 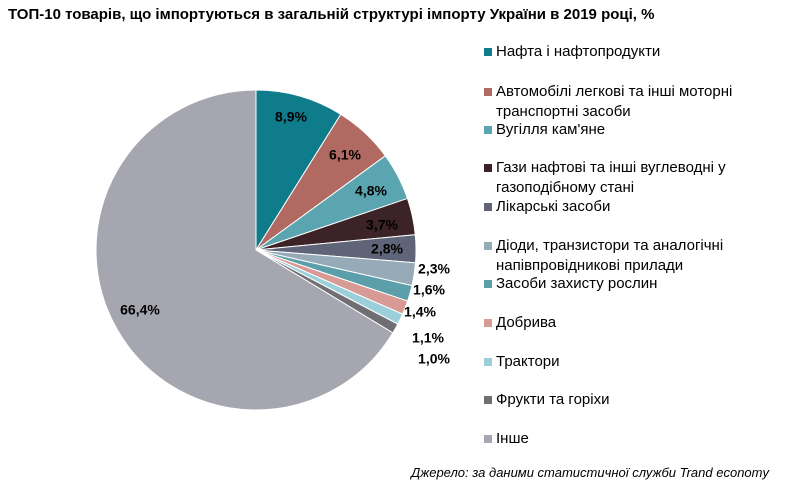 I want to click on legend-label: Інше, so click(x=512, y=438).